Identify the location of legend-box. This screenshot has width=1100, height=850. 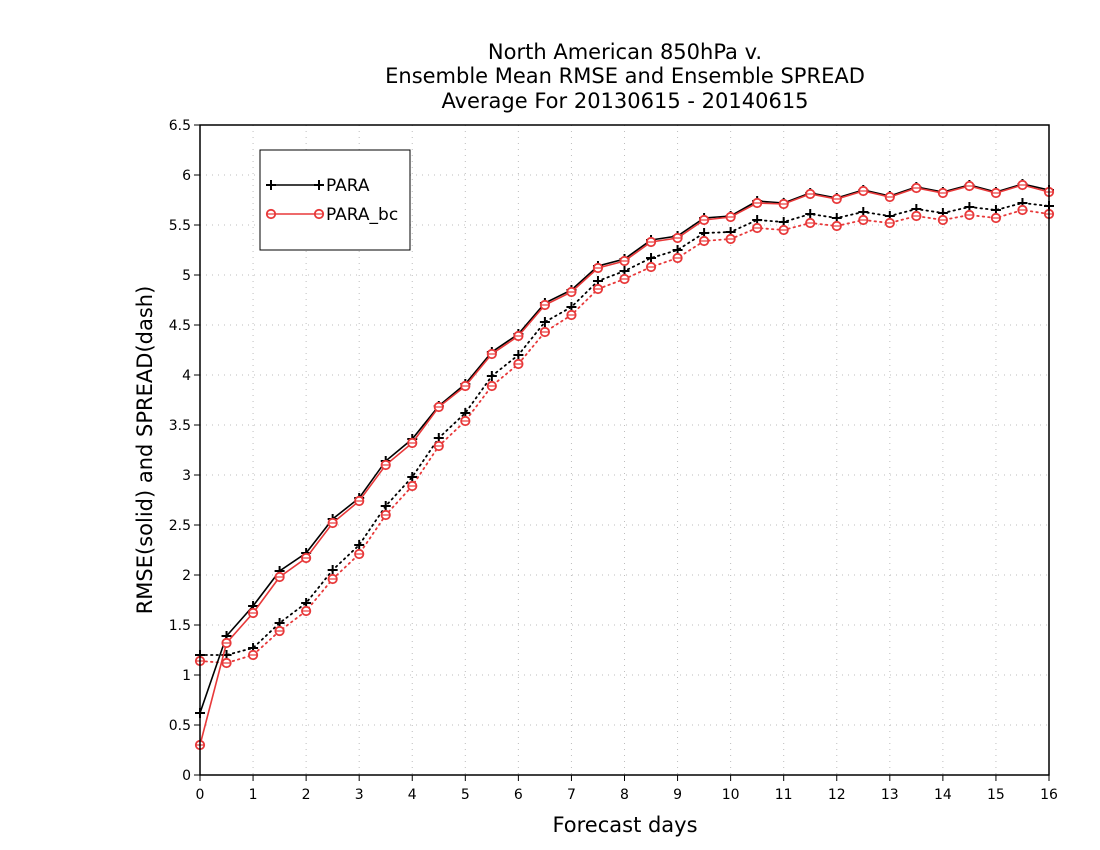
(335, 200).